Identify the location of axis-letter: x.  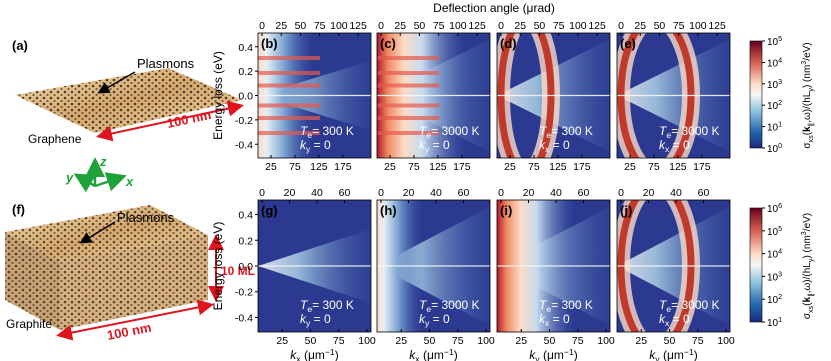
(129, 181).